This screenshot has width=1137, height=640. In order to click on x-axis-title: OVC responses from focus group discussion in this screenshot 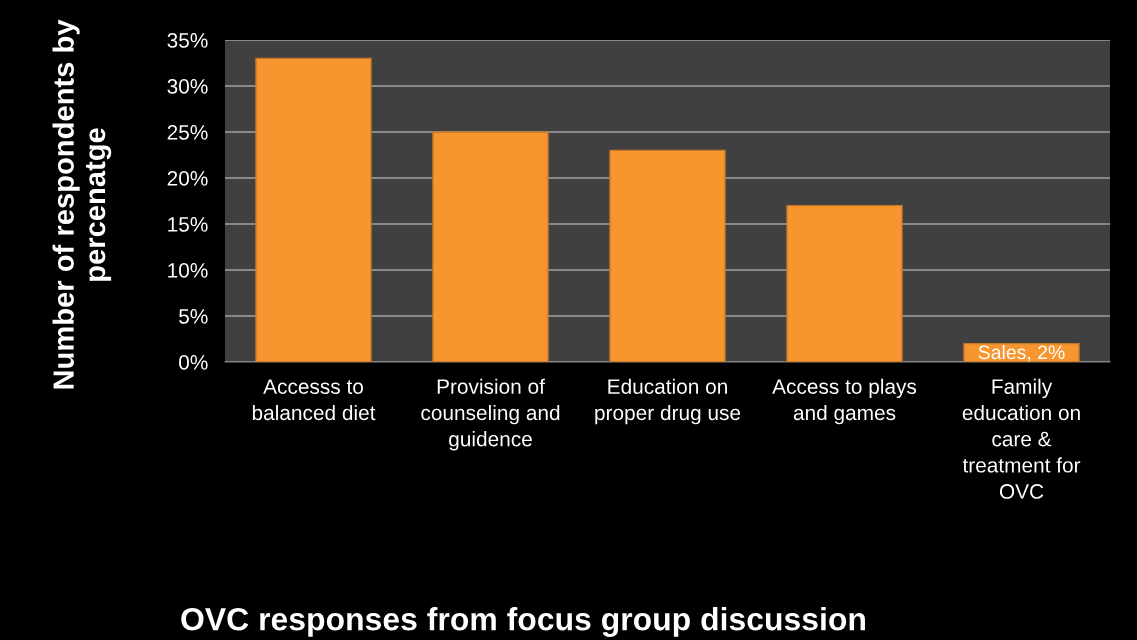, I will do `click(523, 622)`.